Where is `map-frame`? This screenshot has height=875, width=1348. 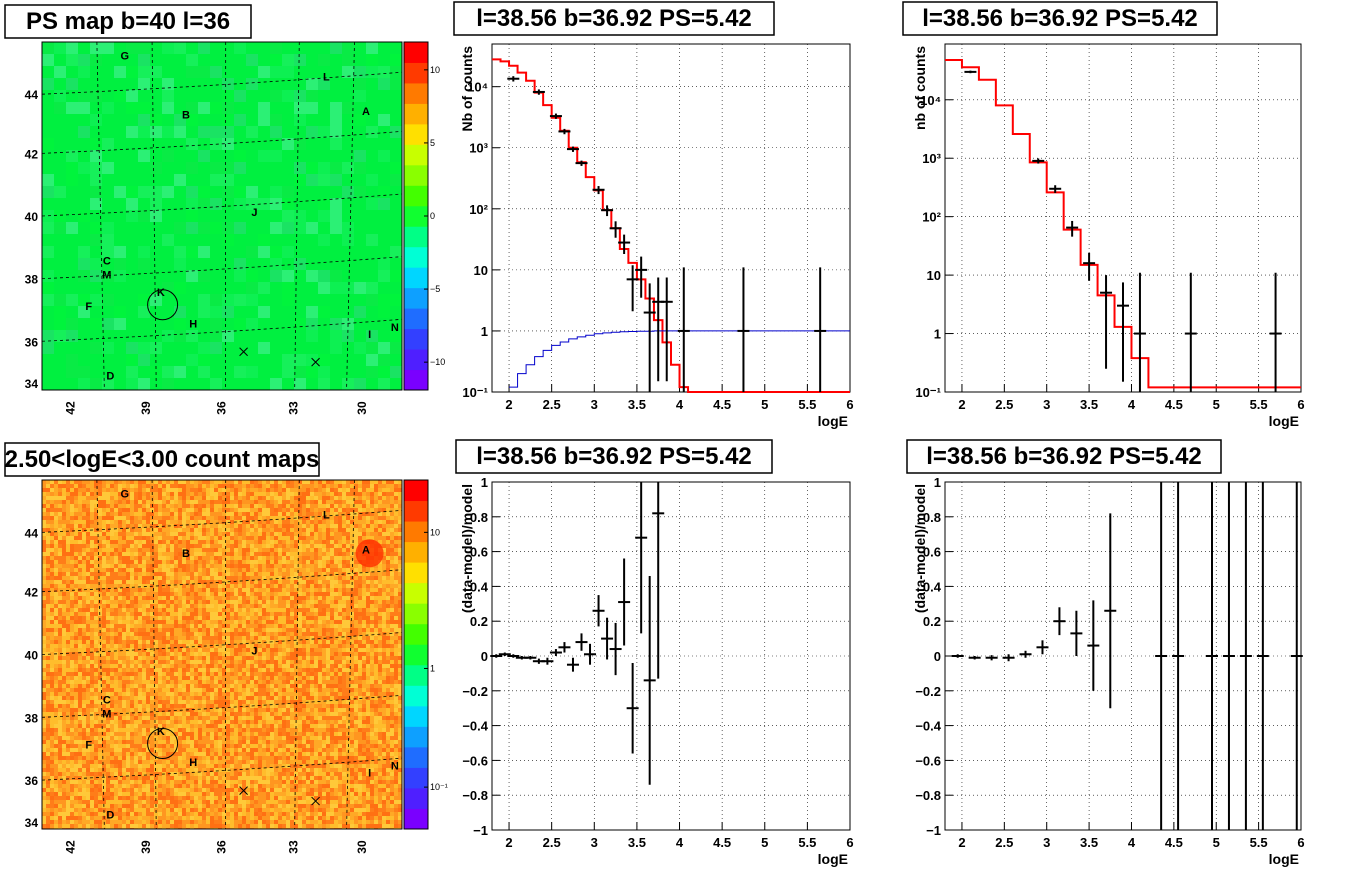
map-frame is located at coordinates (222, 216).